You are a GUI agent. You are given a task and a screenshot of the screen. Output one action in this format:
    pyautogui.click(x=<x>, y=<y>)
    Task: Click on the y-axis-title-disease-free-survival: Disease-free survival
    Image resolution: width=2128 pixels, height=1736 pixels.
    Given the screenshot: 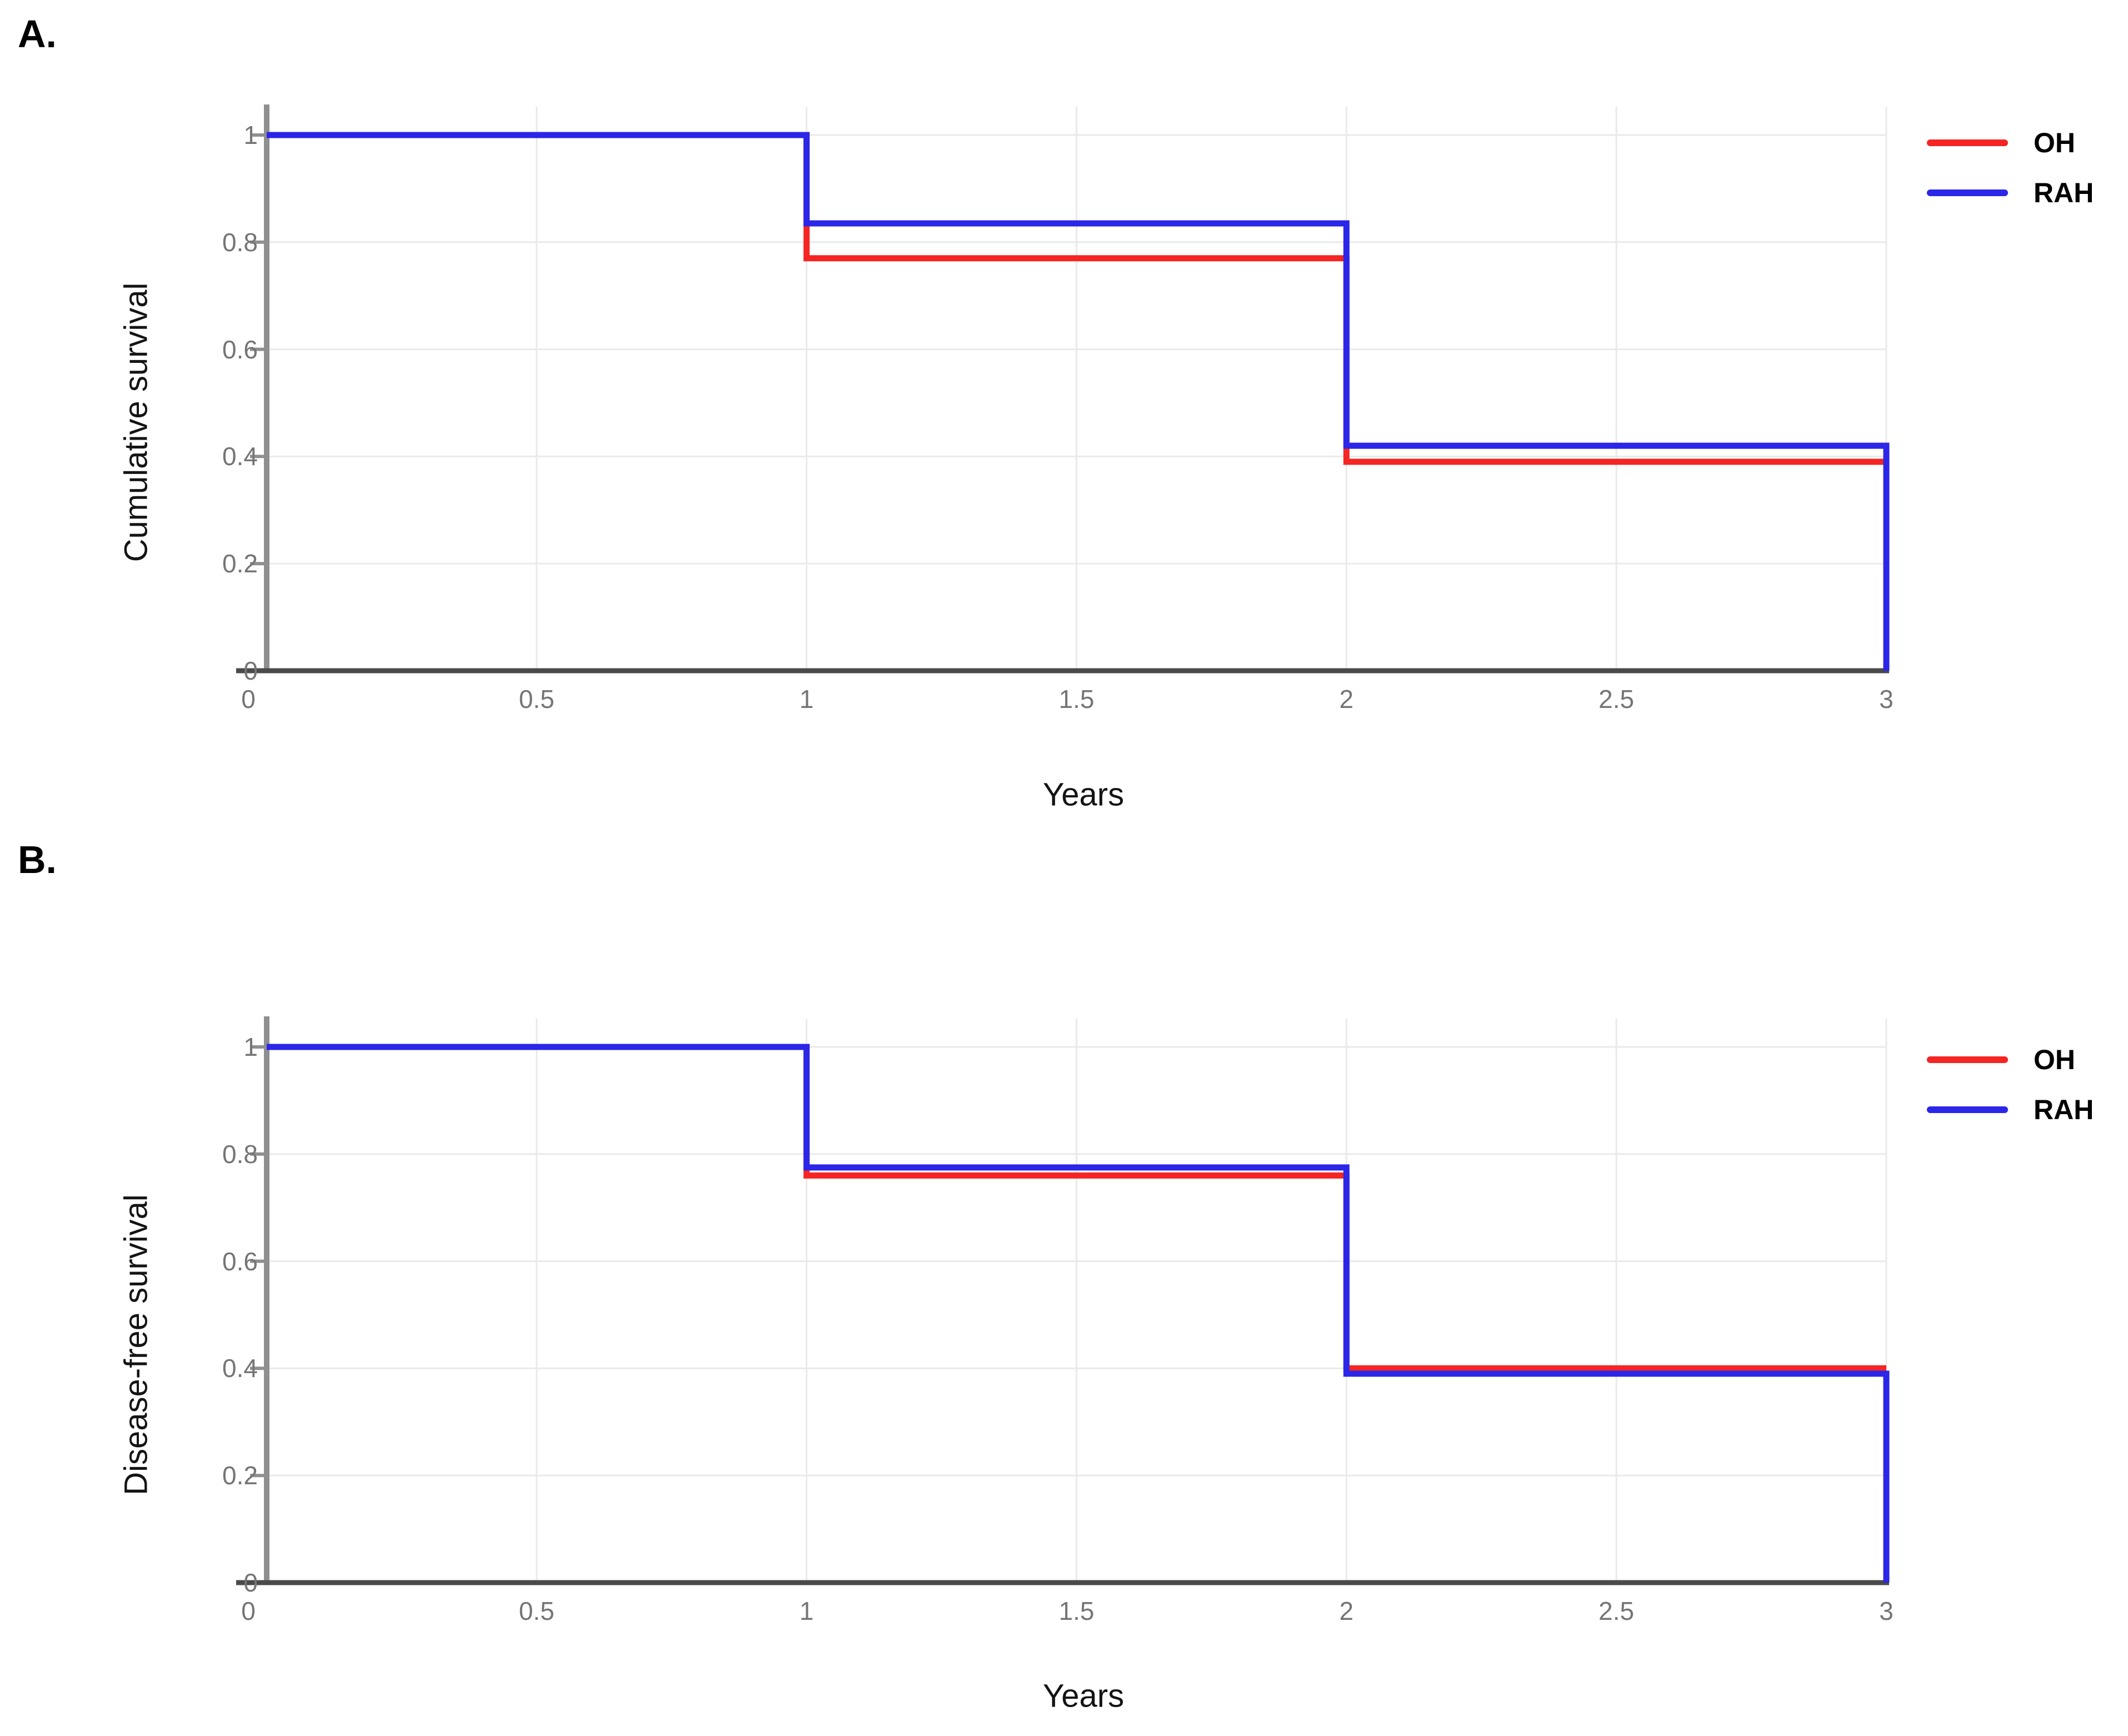 What is the action you would take?
    pyautogui.click(x=136, y=1344)
    